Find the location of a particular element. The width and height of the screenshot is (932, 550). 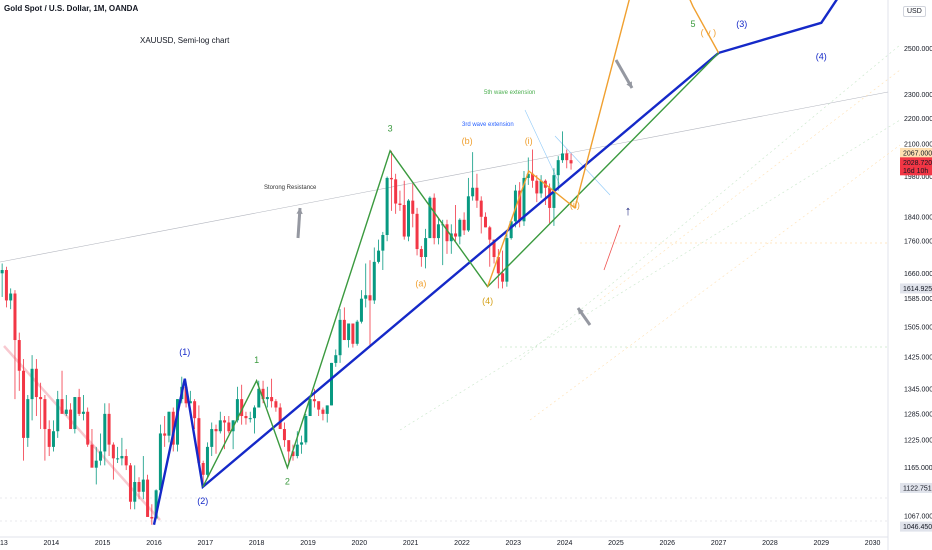

price-badge-label: 2067.000 is located at coordinates (917, 153).